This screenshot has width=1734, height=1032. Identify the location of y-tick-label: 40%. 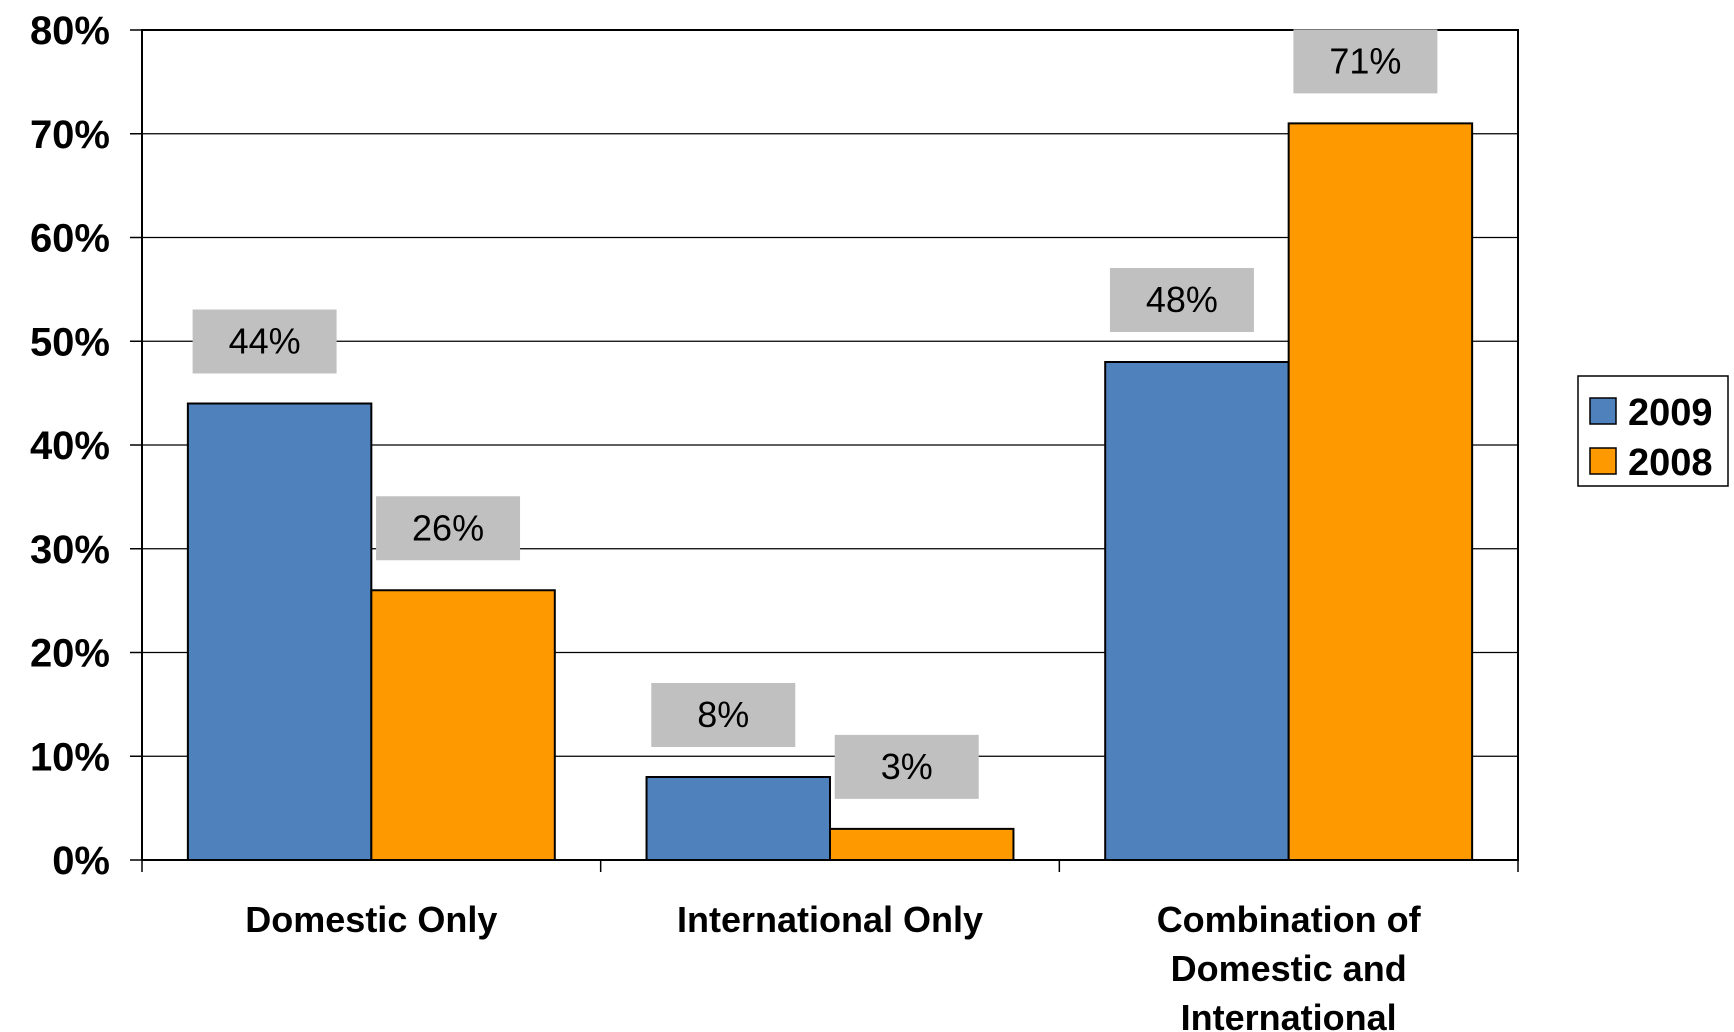
(70, 446).